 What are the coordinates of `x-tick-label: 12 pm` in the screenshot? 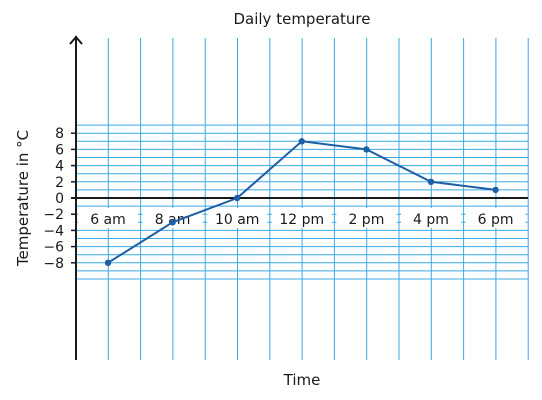 It's located at (301, 220).